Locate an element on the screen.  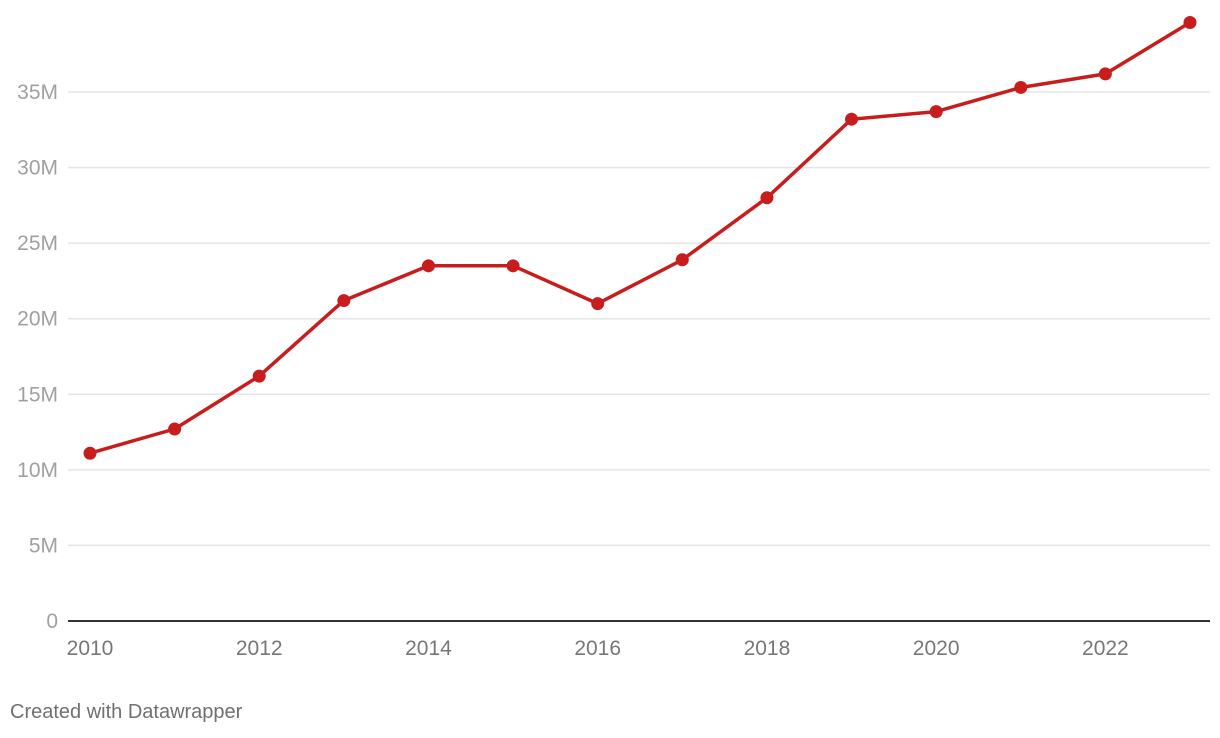
x-tick-label: 2016 is located at coordinates (597, 648).